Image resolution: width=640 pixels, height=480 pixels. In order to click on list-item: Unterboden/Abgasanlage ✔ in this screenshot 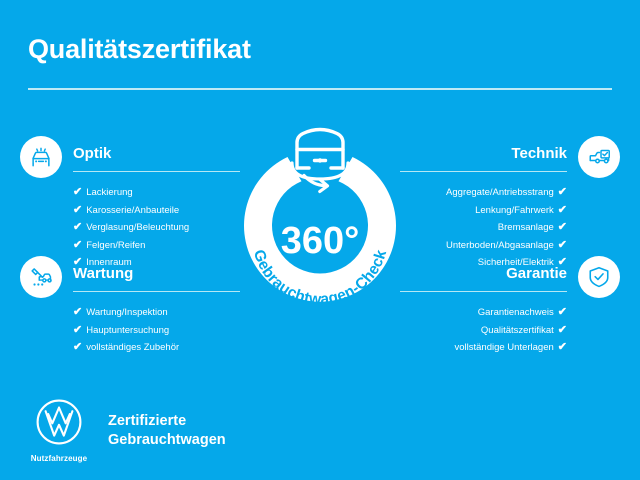, I will do `click(473, 246)`.